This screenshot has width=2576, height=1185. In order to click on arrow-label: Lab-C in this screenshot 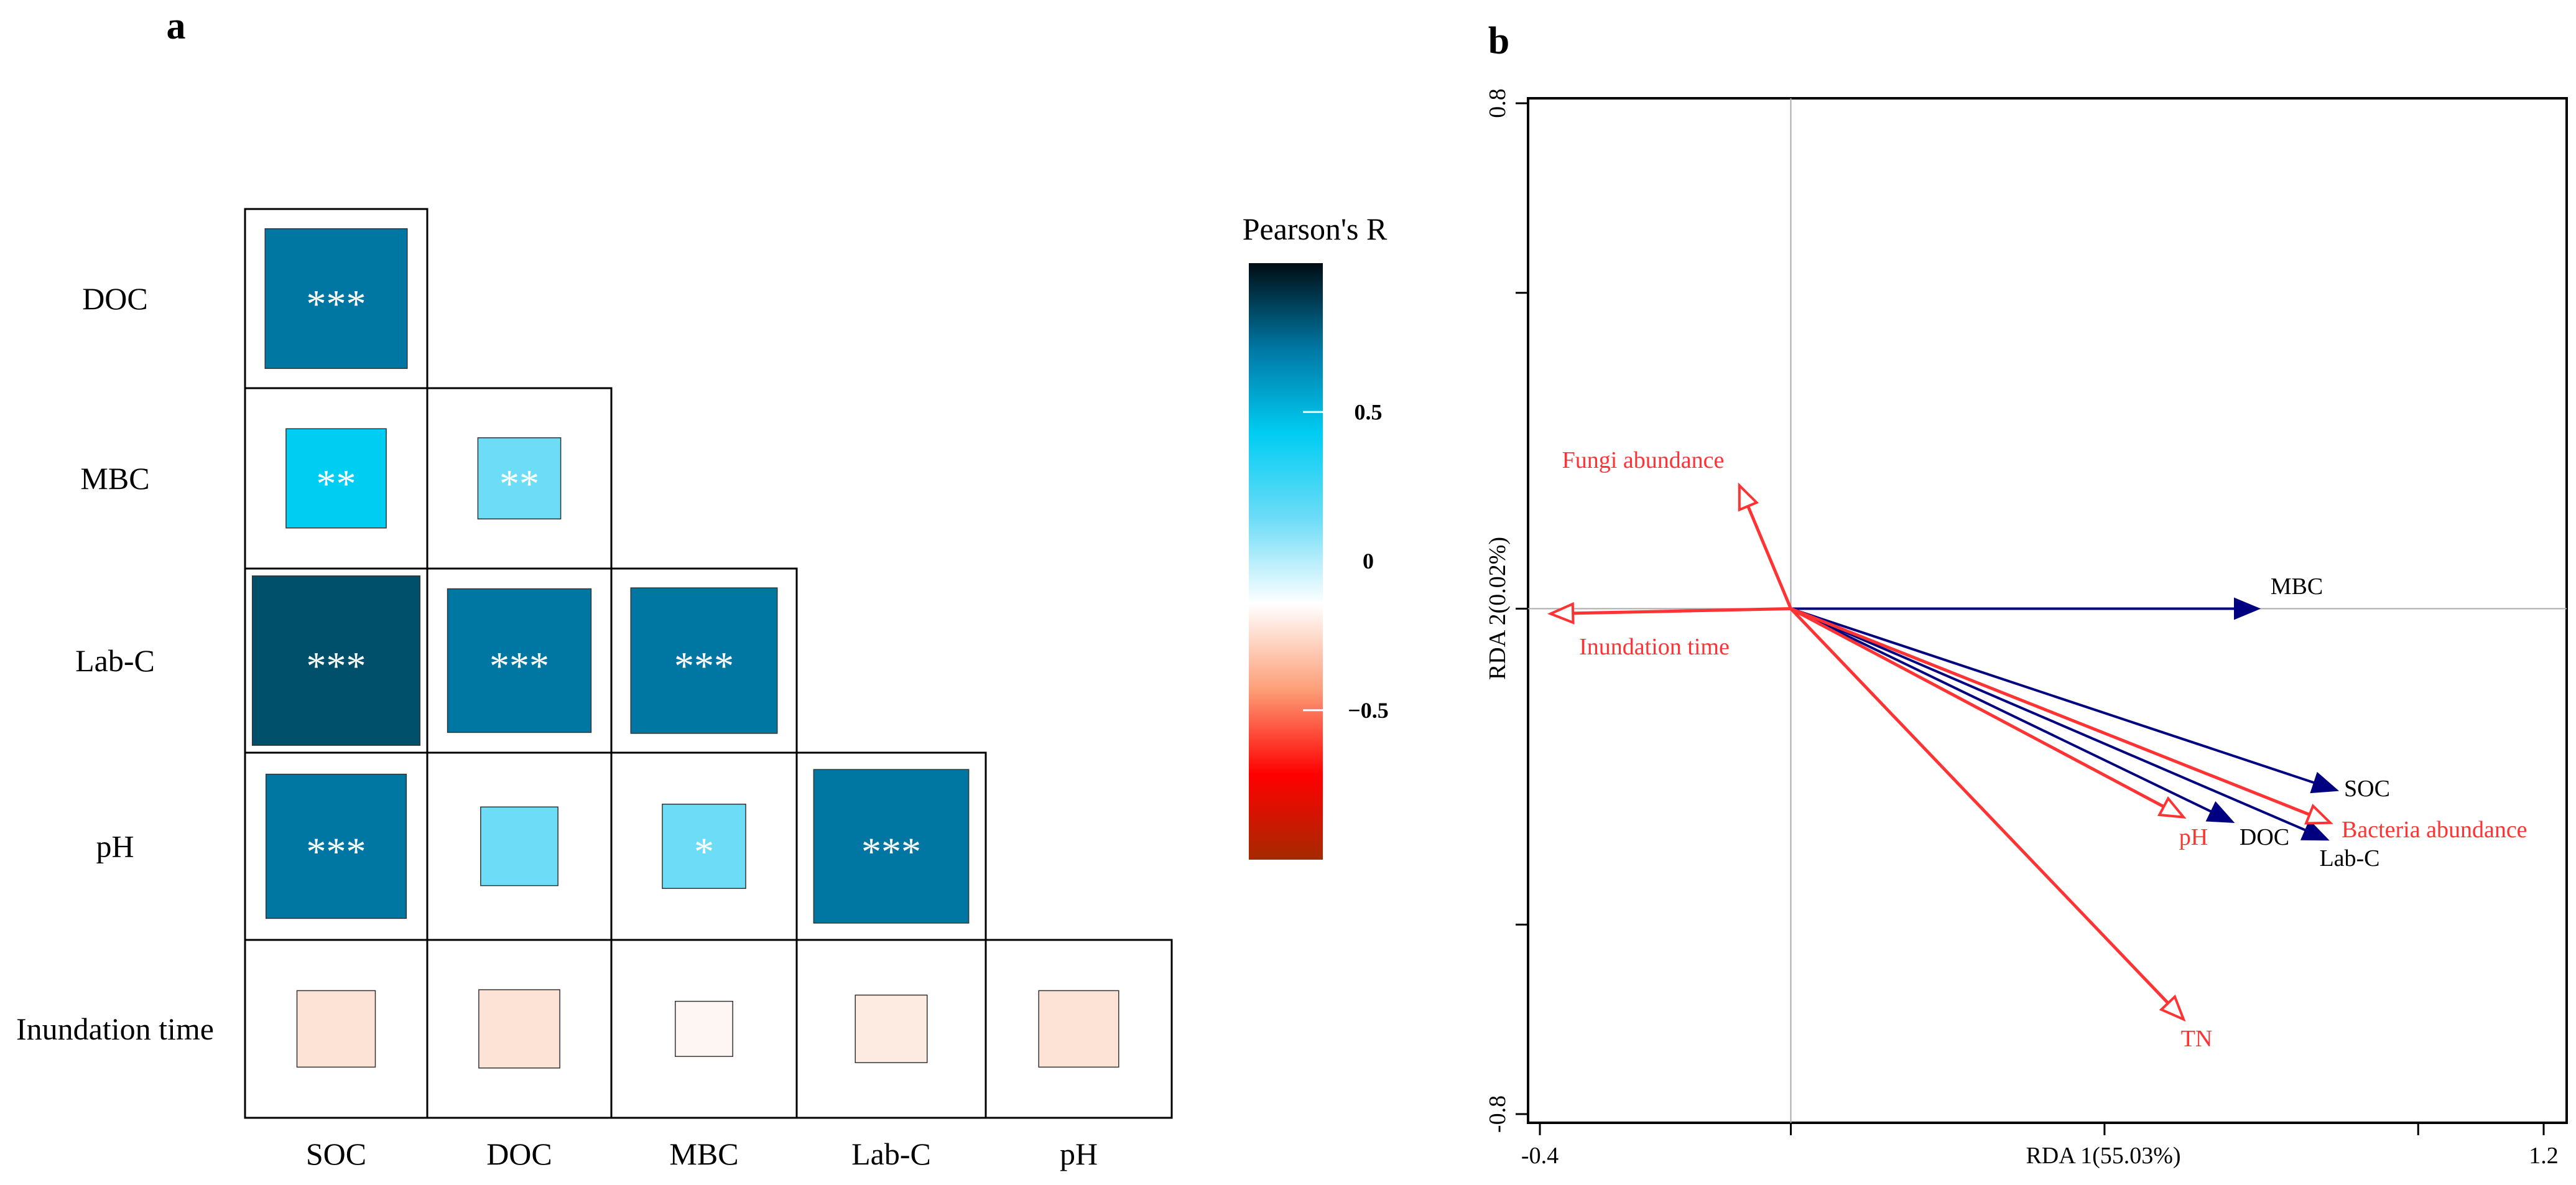, I will do `click(2349, 858)`.